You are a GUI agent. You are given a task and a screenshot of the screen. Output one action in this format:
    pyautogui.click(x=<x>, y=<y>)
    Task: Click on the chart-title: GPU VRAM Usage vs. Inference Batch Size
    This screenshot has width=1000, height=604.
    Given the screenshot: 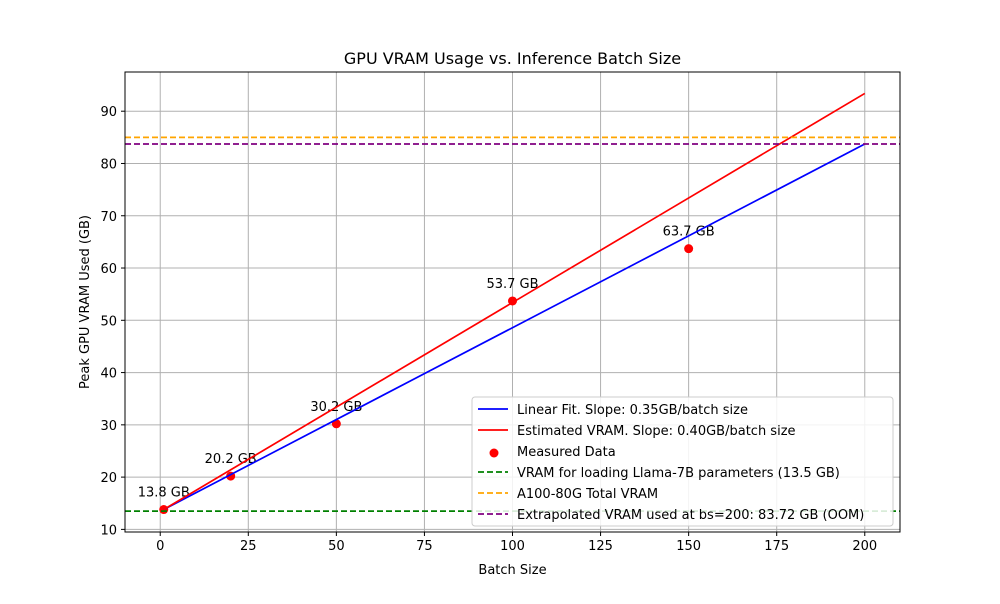 What is the action you would take?
    pyautogui.click(x=512, y=58)
    